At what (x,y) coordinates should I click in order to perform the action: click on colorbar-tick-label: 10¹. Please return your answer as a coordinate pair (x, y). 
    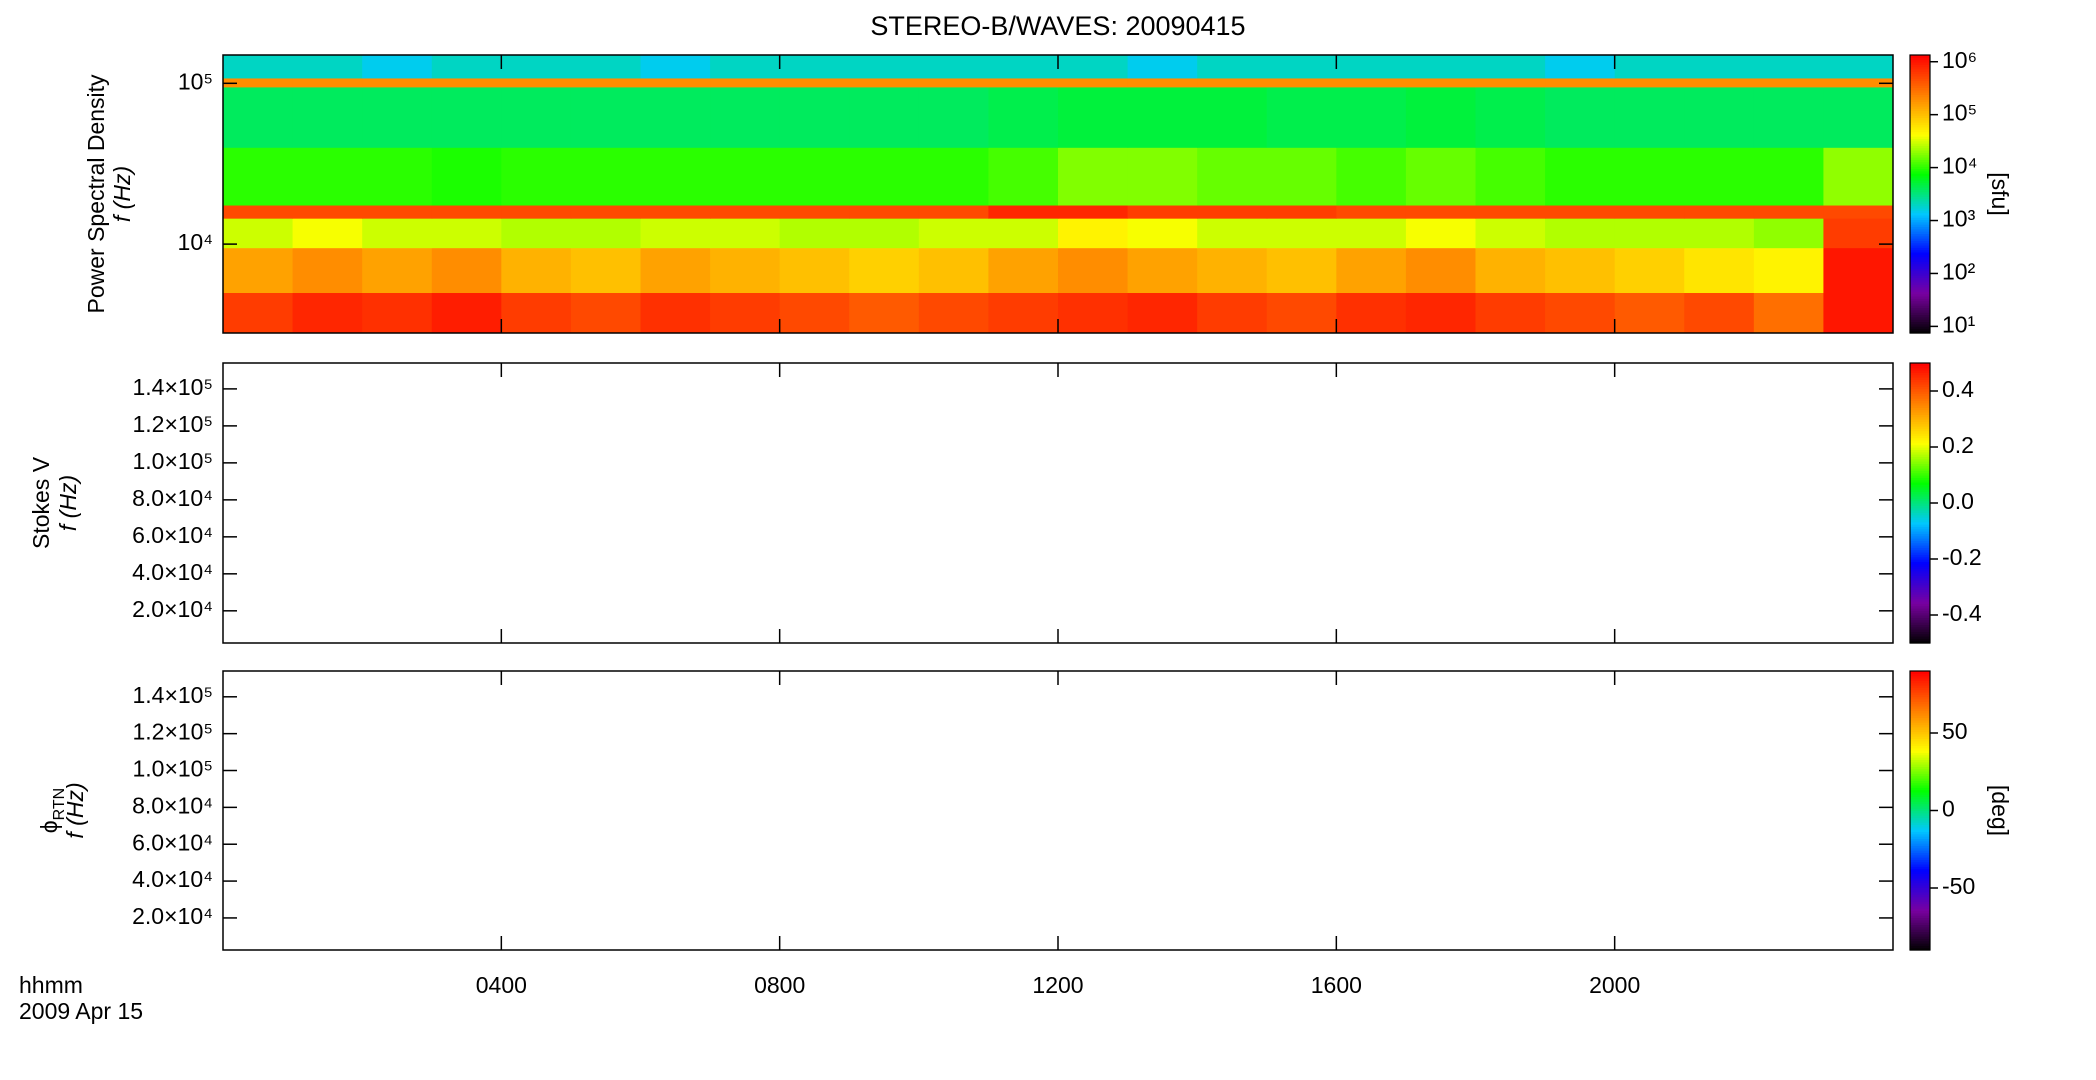
    Looking at the image, I should click on (1959, 324).